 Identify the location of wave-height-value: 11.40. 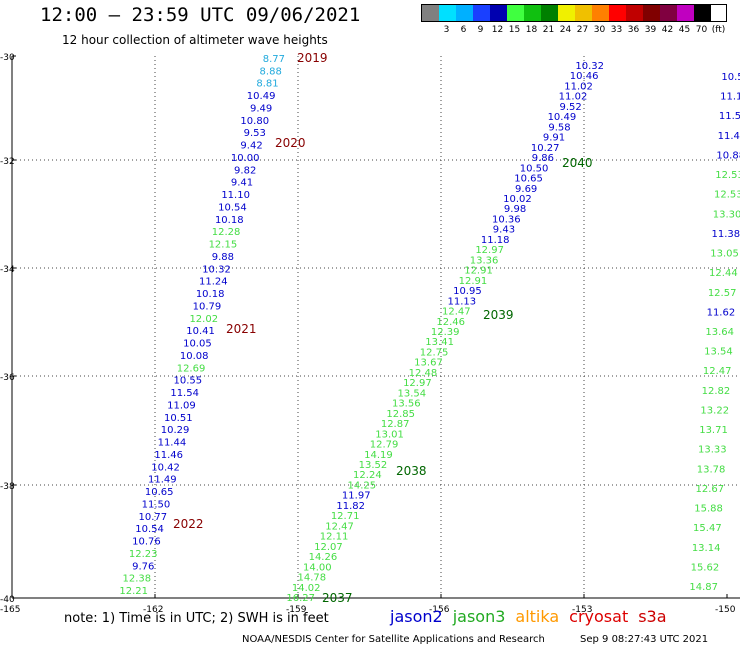
(729, 136).